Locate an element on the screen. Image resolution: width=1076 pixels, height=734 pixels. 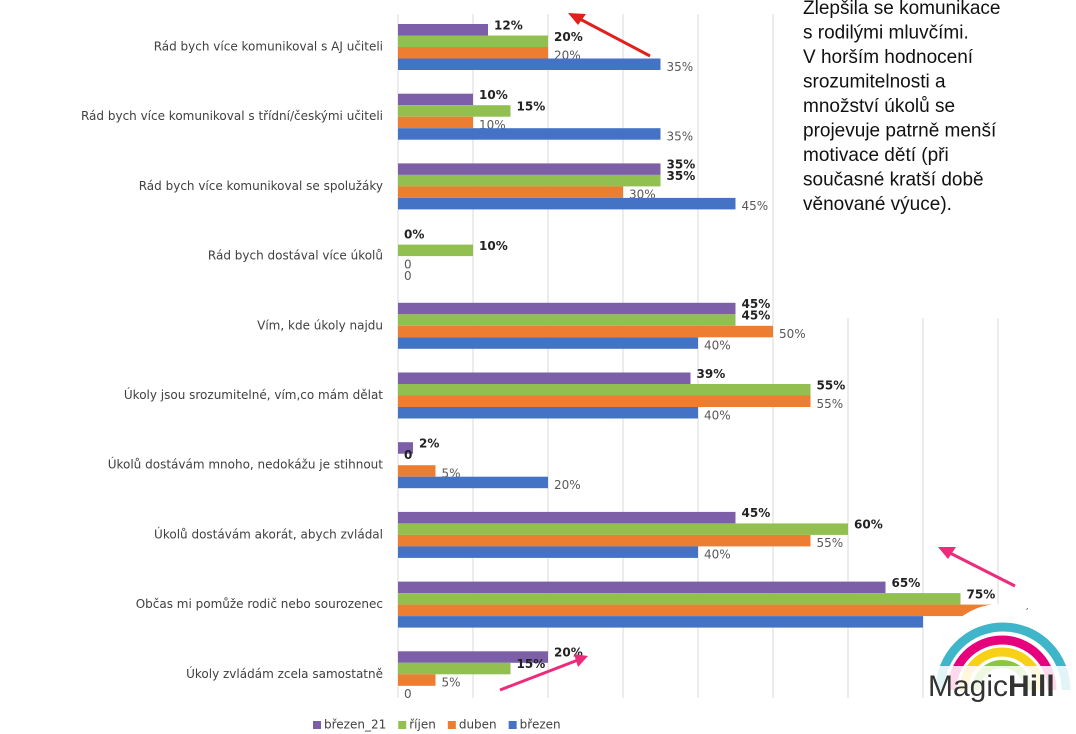
logo-arc is located at coordinates (1003, 656).